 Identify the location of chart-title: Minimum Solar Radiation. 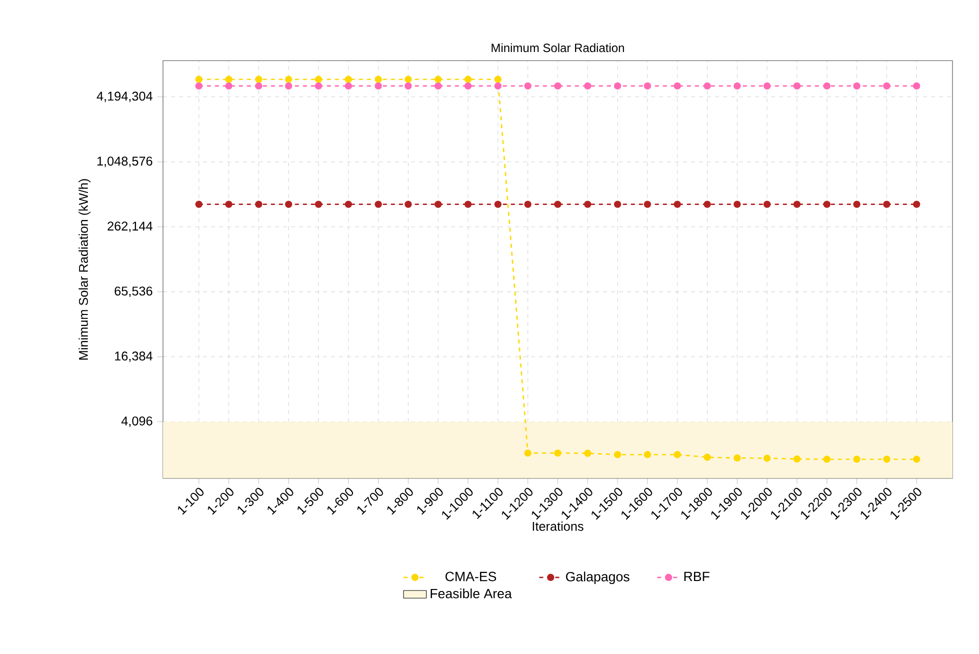
(558, 47).